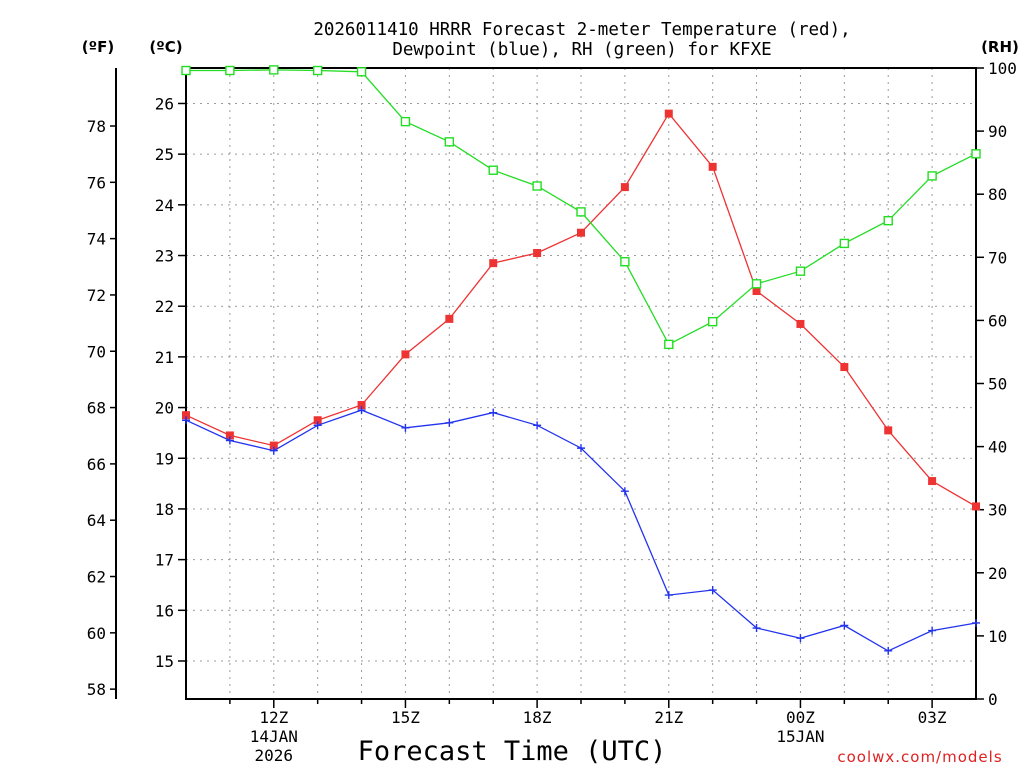 The image size is (1024, 768). What do you see at coordinates (164, 256) in the screenshot?
I see `celsius-tick-label: 23` at bounding box center [164, 256].